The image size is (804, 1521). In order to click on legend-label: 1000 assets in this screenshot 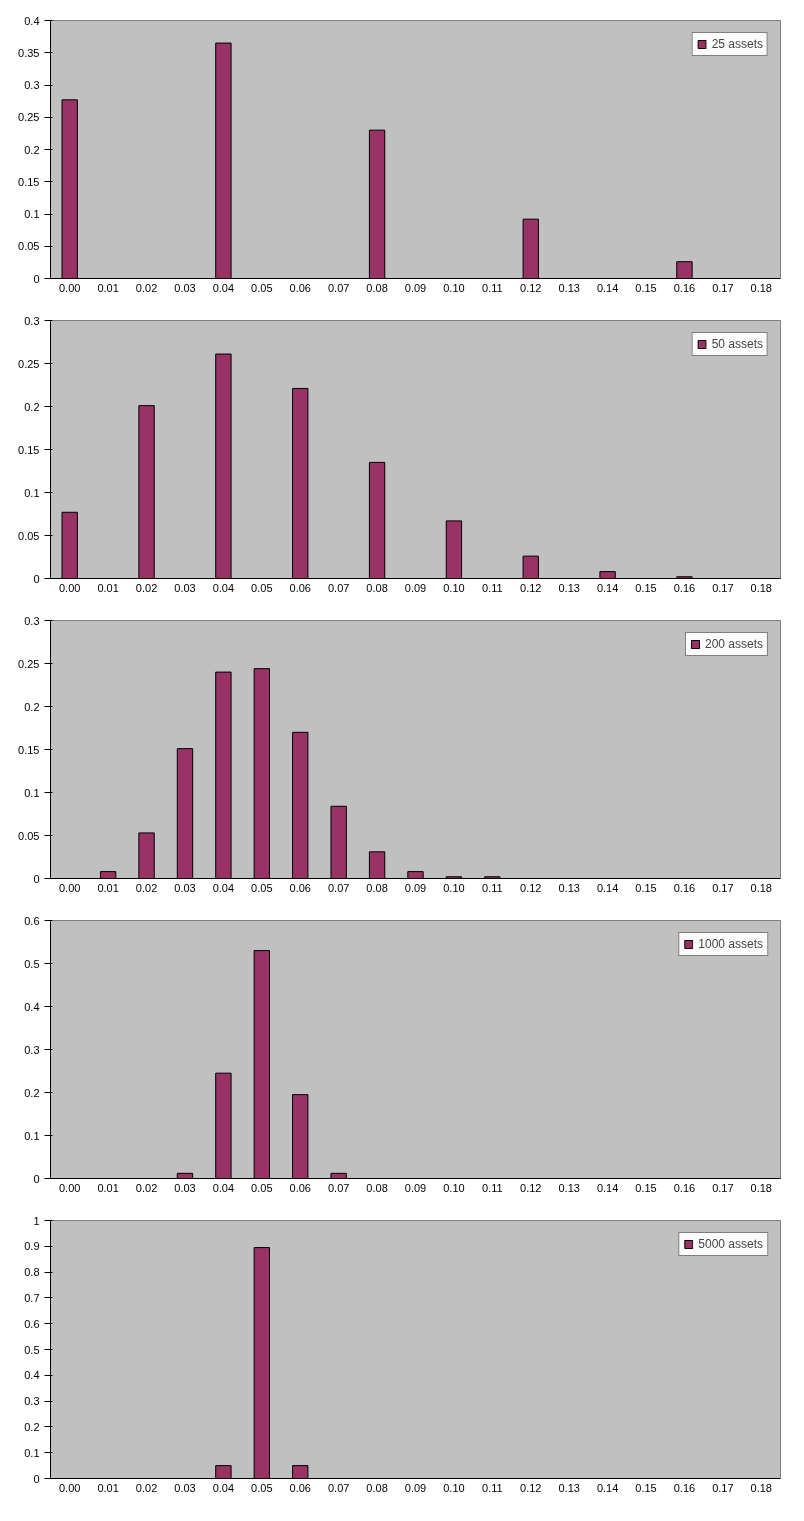, I will do `click(730, 944)`.